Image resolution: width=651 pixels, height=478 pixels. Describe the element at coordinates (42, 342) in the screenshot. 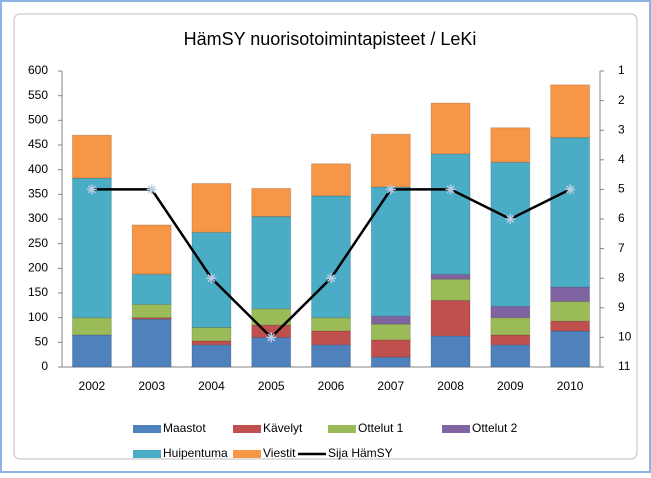

I see `y-tick-label: 50` at that location.